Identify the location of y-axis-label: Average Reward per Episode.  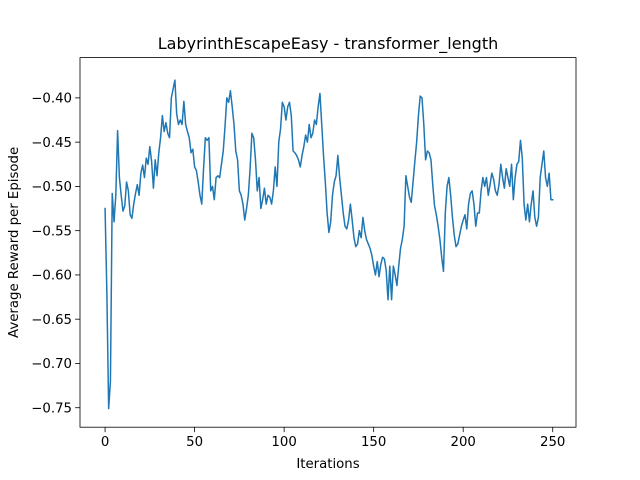
(14, 242).